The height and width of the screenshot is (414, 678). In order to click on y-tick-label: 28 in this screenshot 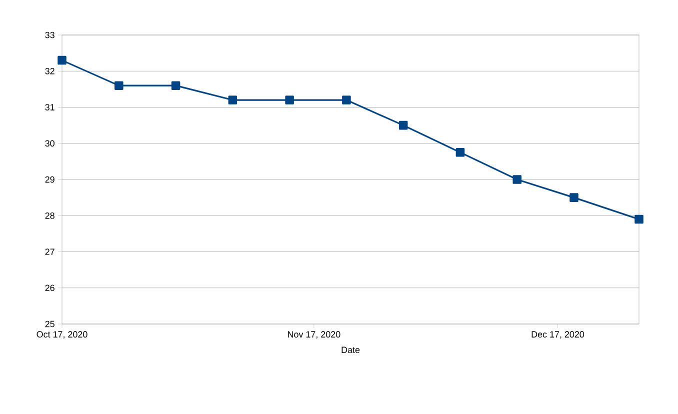, I will do `click(49, 215)`.